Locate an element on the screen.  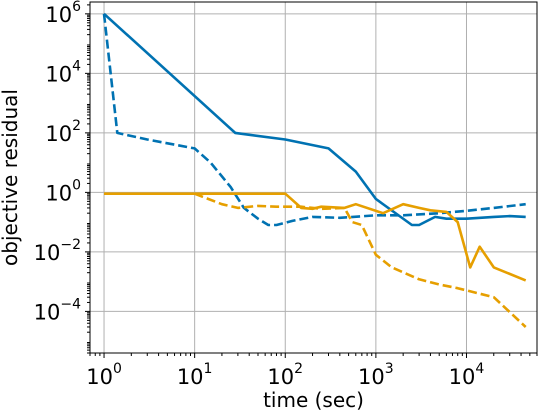
x-tick-label: 10¹ is located at coordinates (195, 375).